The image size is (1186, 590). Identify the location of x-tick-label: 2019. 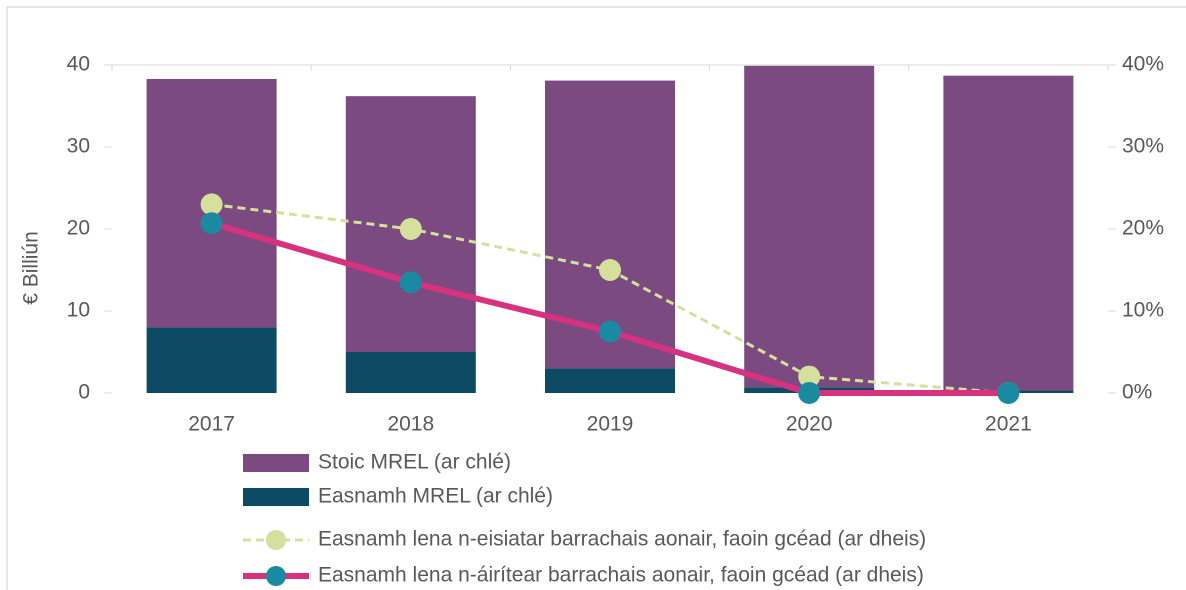
(610, 424).